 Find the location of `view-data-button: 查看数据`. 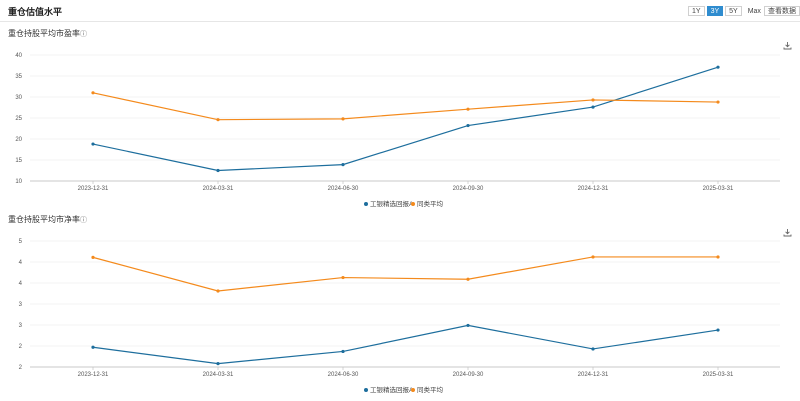

view-data-button: 查看数据 is located at coordinates (782, 11).